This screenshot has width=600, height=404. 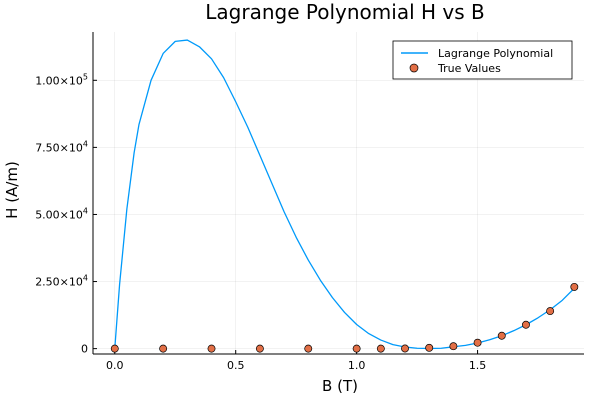 What do you see at coordinates (414, 68) in the screenshot?
I see `legend-marker-swatch` at bounding box center [414, 68].